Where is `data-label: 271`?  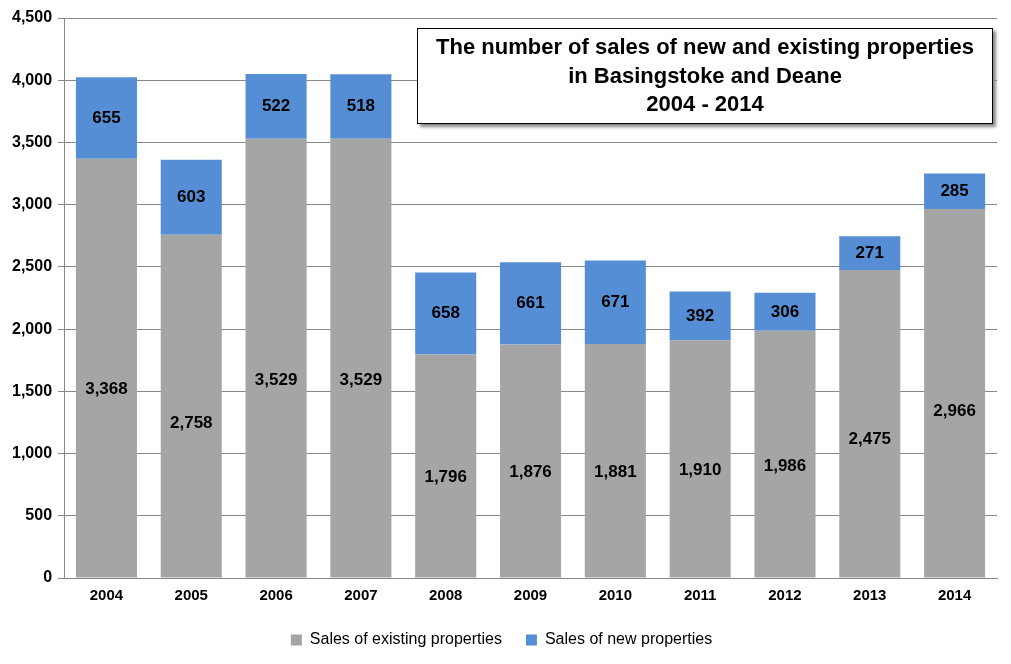
data-label: 271 is located at coordinates (869, 252).